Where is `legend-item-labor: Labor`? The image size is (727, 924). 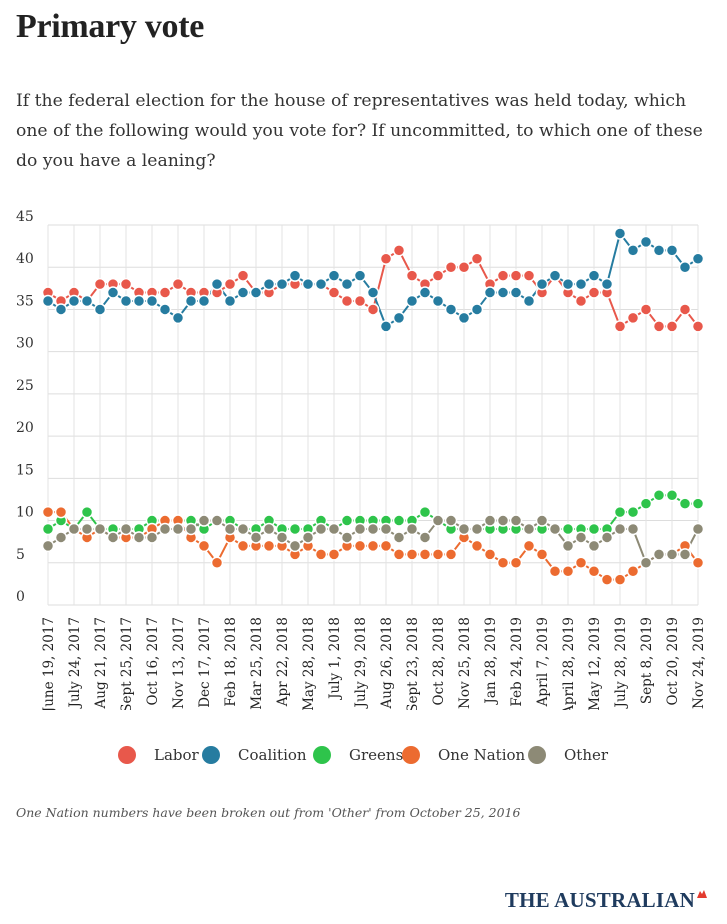 legend-item-labor: Labor is located at coordinates (158, 755).